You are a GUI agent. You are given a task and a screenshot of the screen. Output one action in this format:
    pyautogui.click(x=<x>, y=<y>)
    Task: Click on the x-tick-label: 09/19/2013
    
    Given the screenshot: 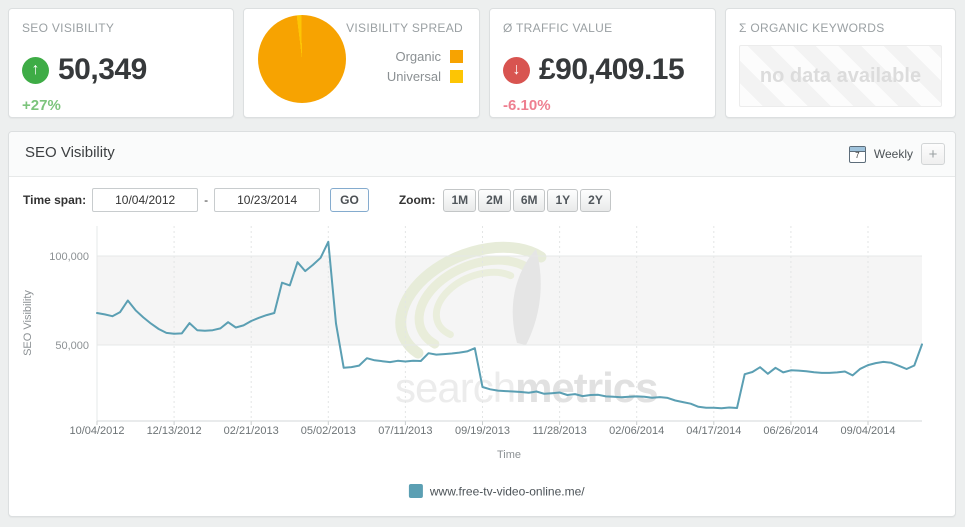 What is the action you would take?
    pyautogui.click(x=482, y=431)
    